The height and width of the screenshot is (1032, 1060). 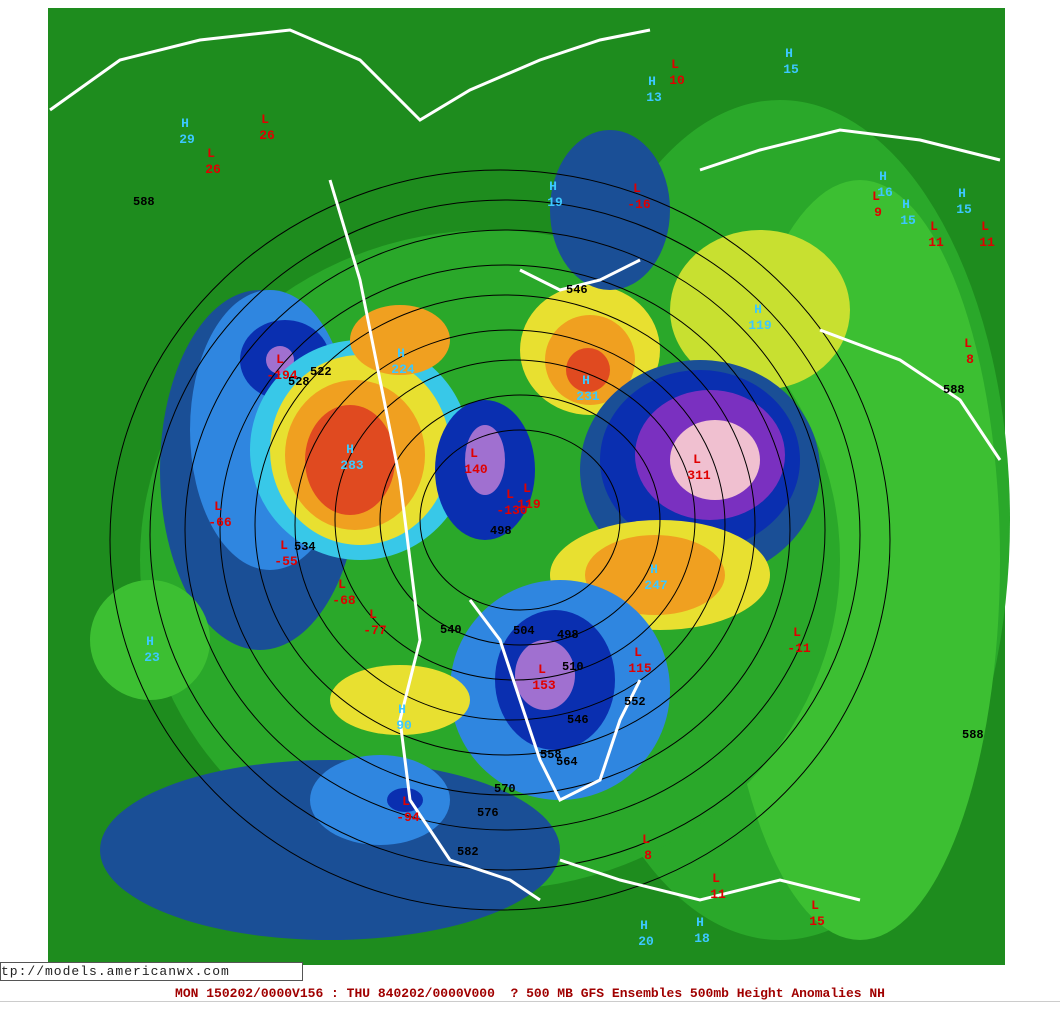 I want to click on contour-label: 504, so click(x=524, y=631).